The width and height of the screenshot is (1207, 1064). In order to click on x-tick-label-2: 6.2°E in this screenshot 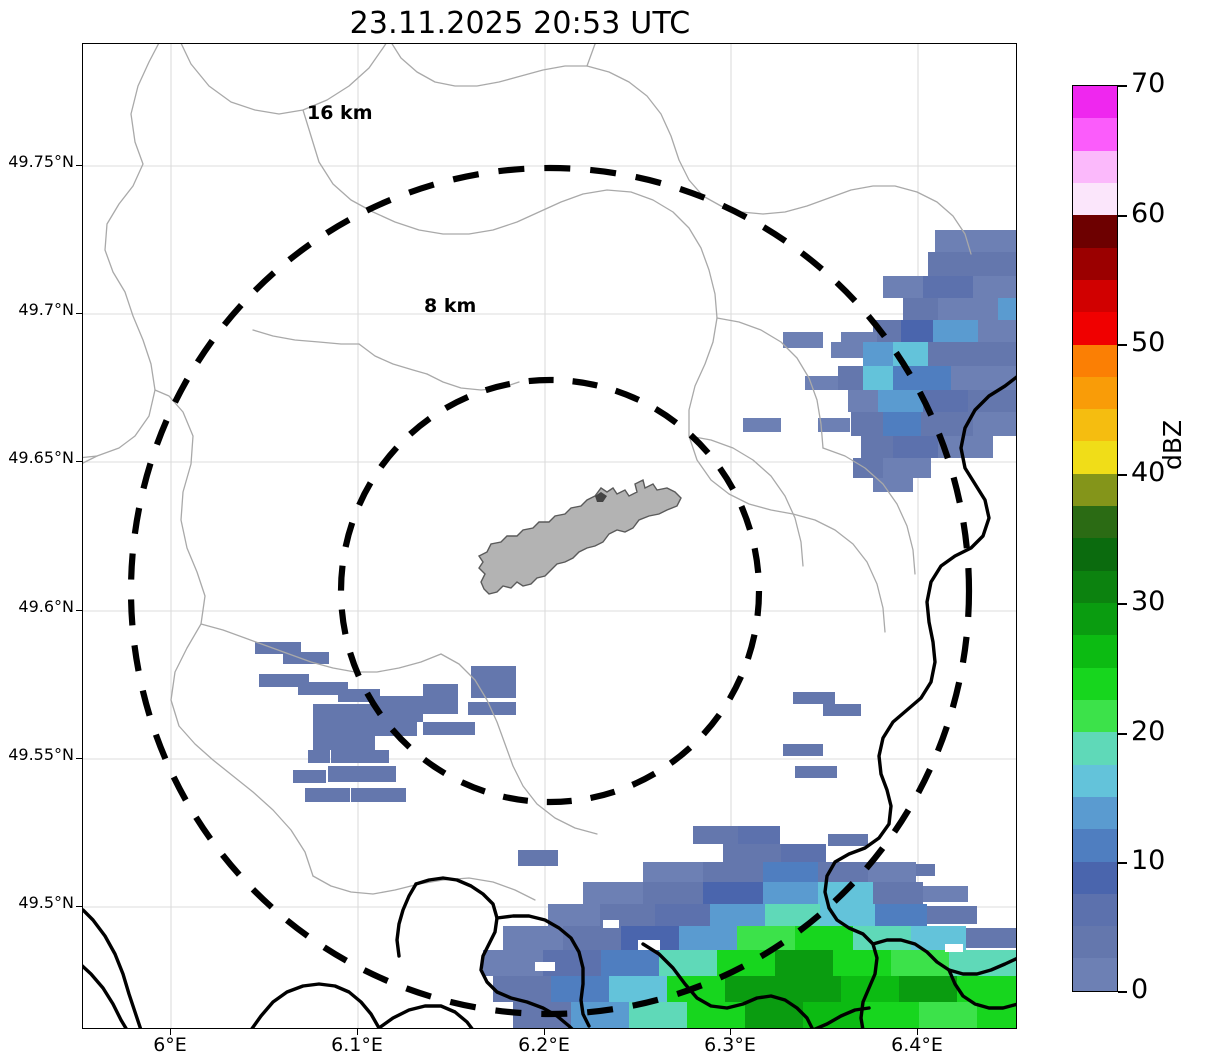, I will do `click(544, 1045)`.